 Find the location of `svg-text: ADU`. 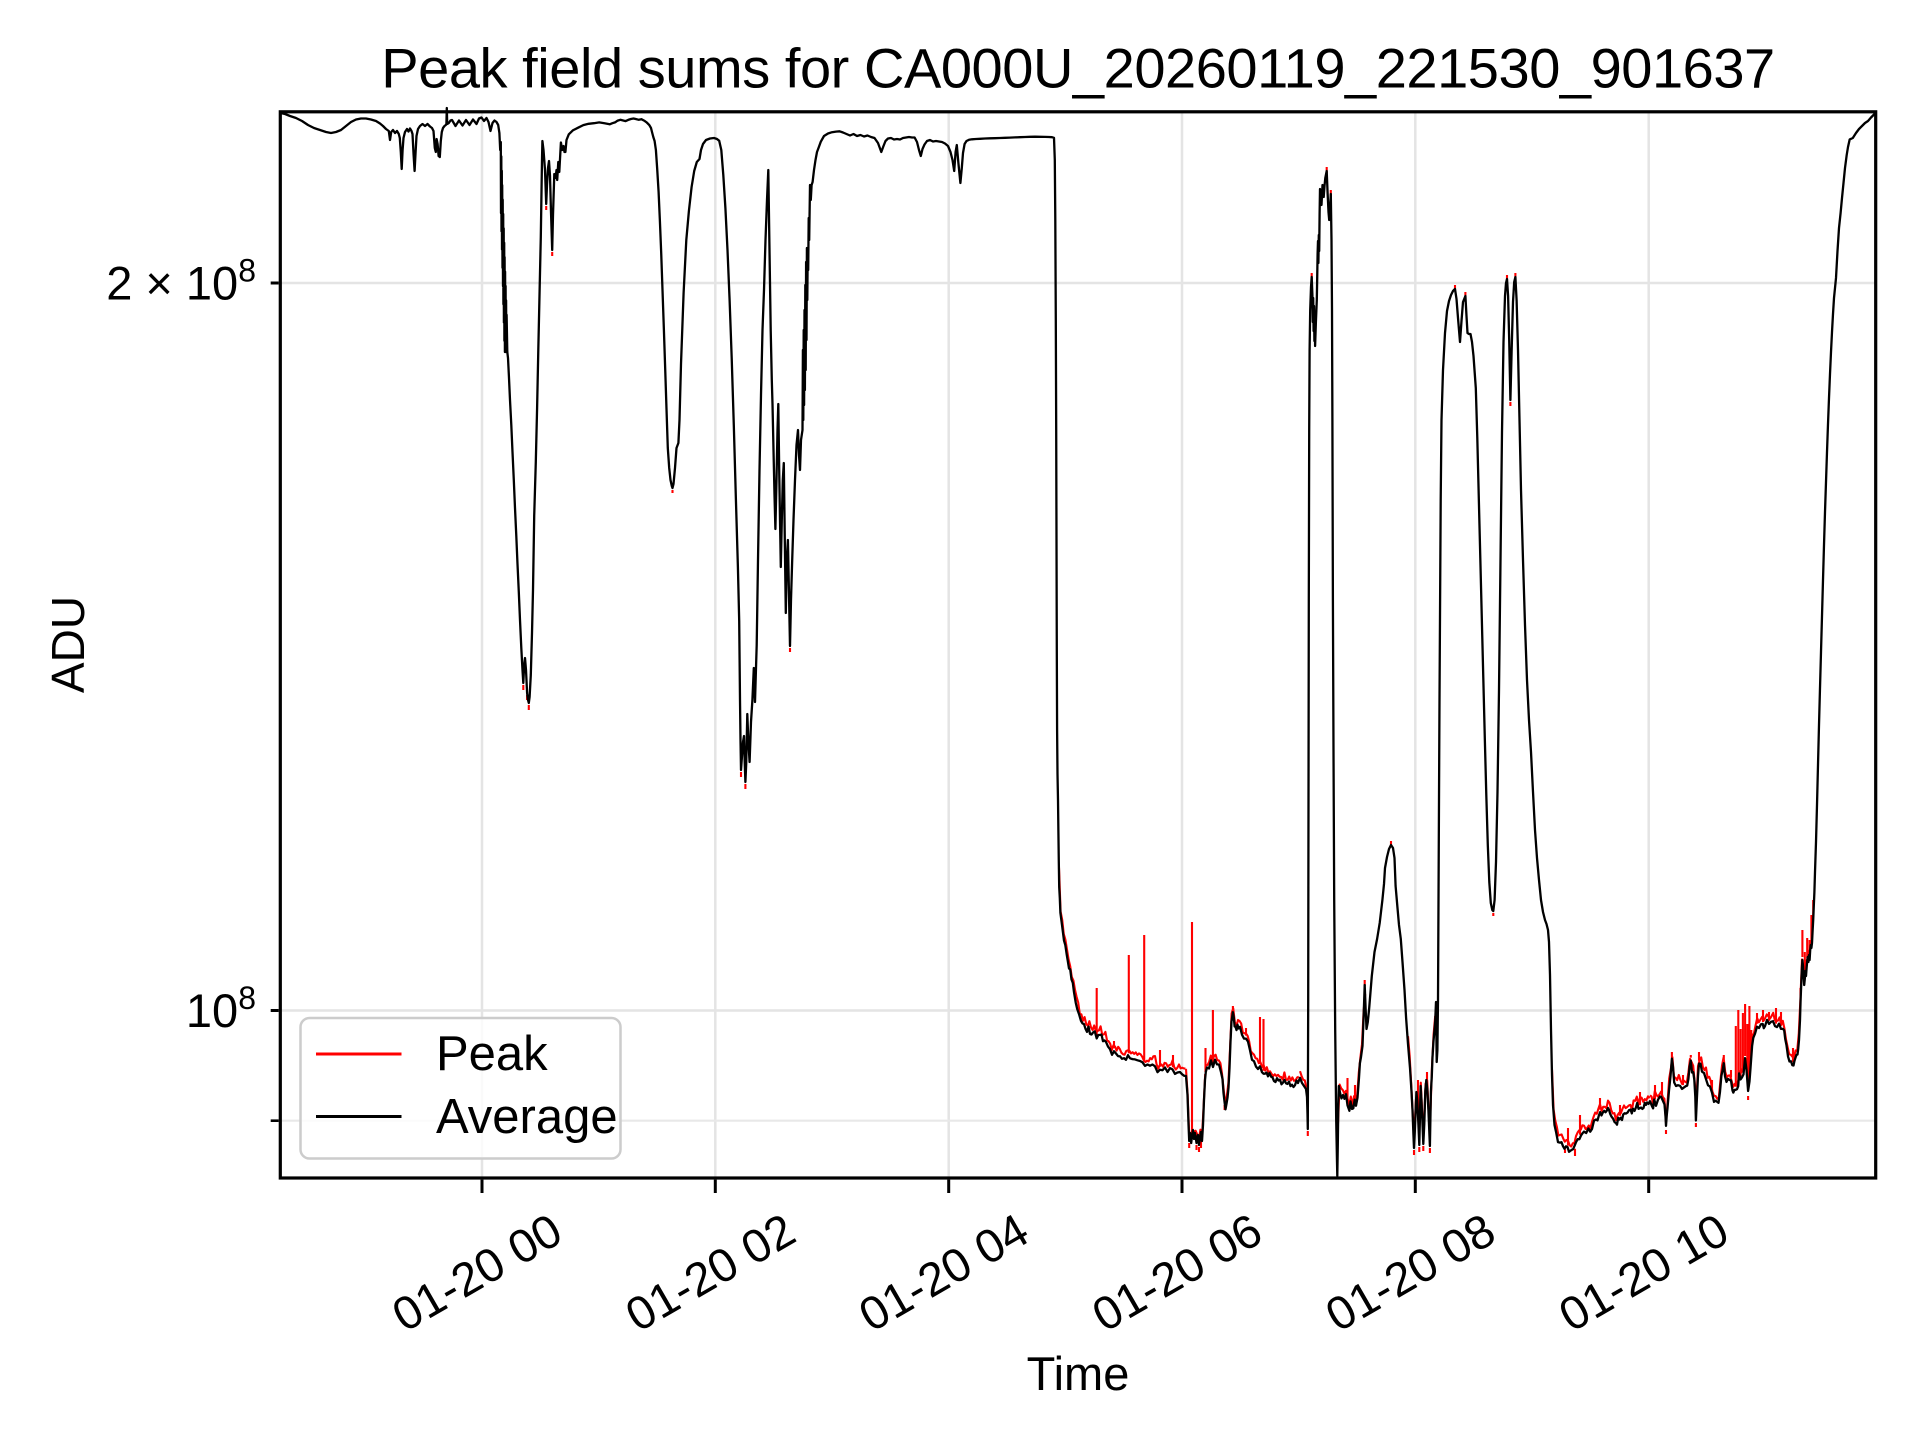

svg-text: ADU is located at coordinates (68, 644).